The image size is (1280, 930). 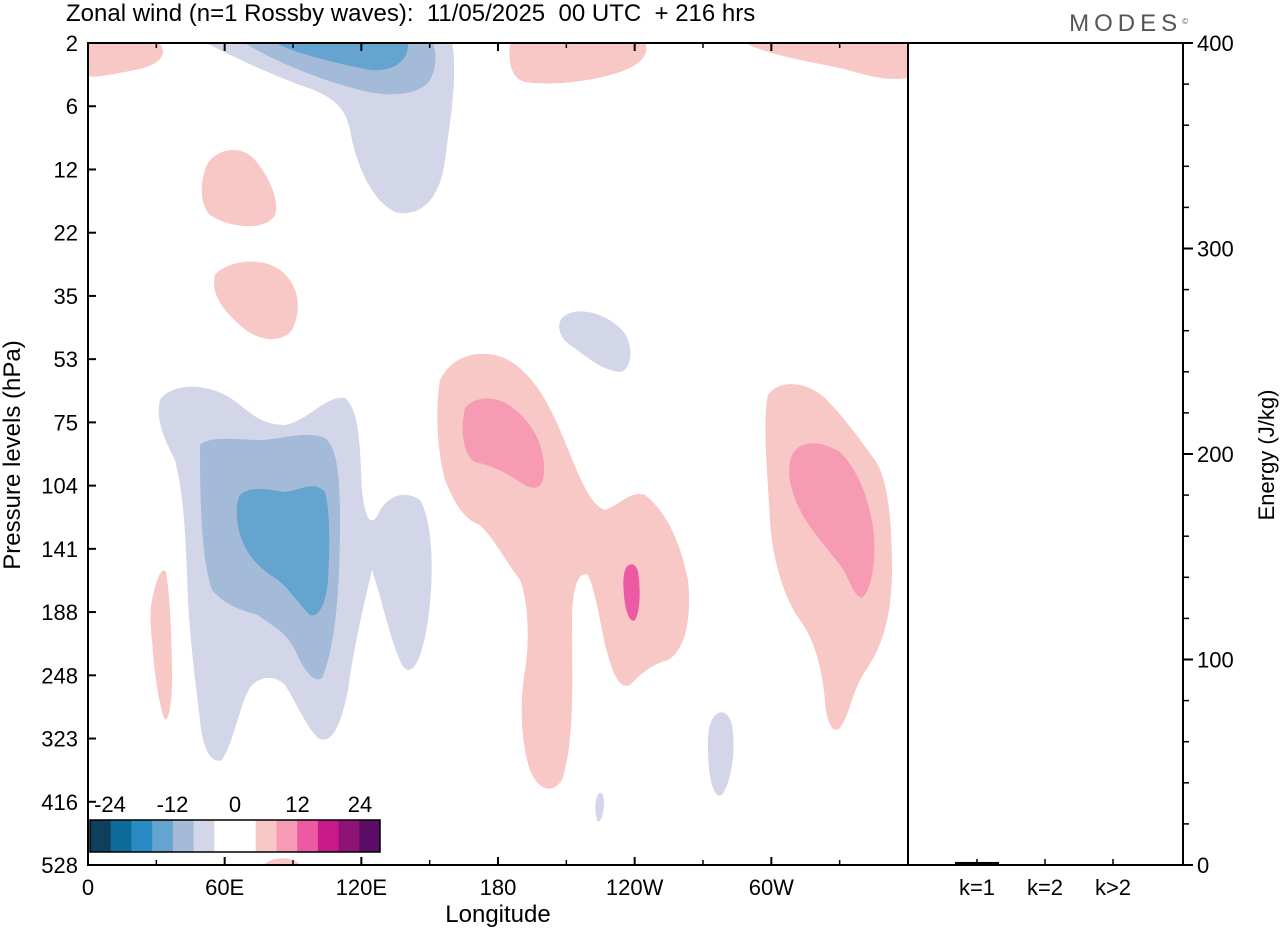 I want to click on x-axis-label: Longitude, so click(x=497, y=914).